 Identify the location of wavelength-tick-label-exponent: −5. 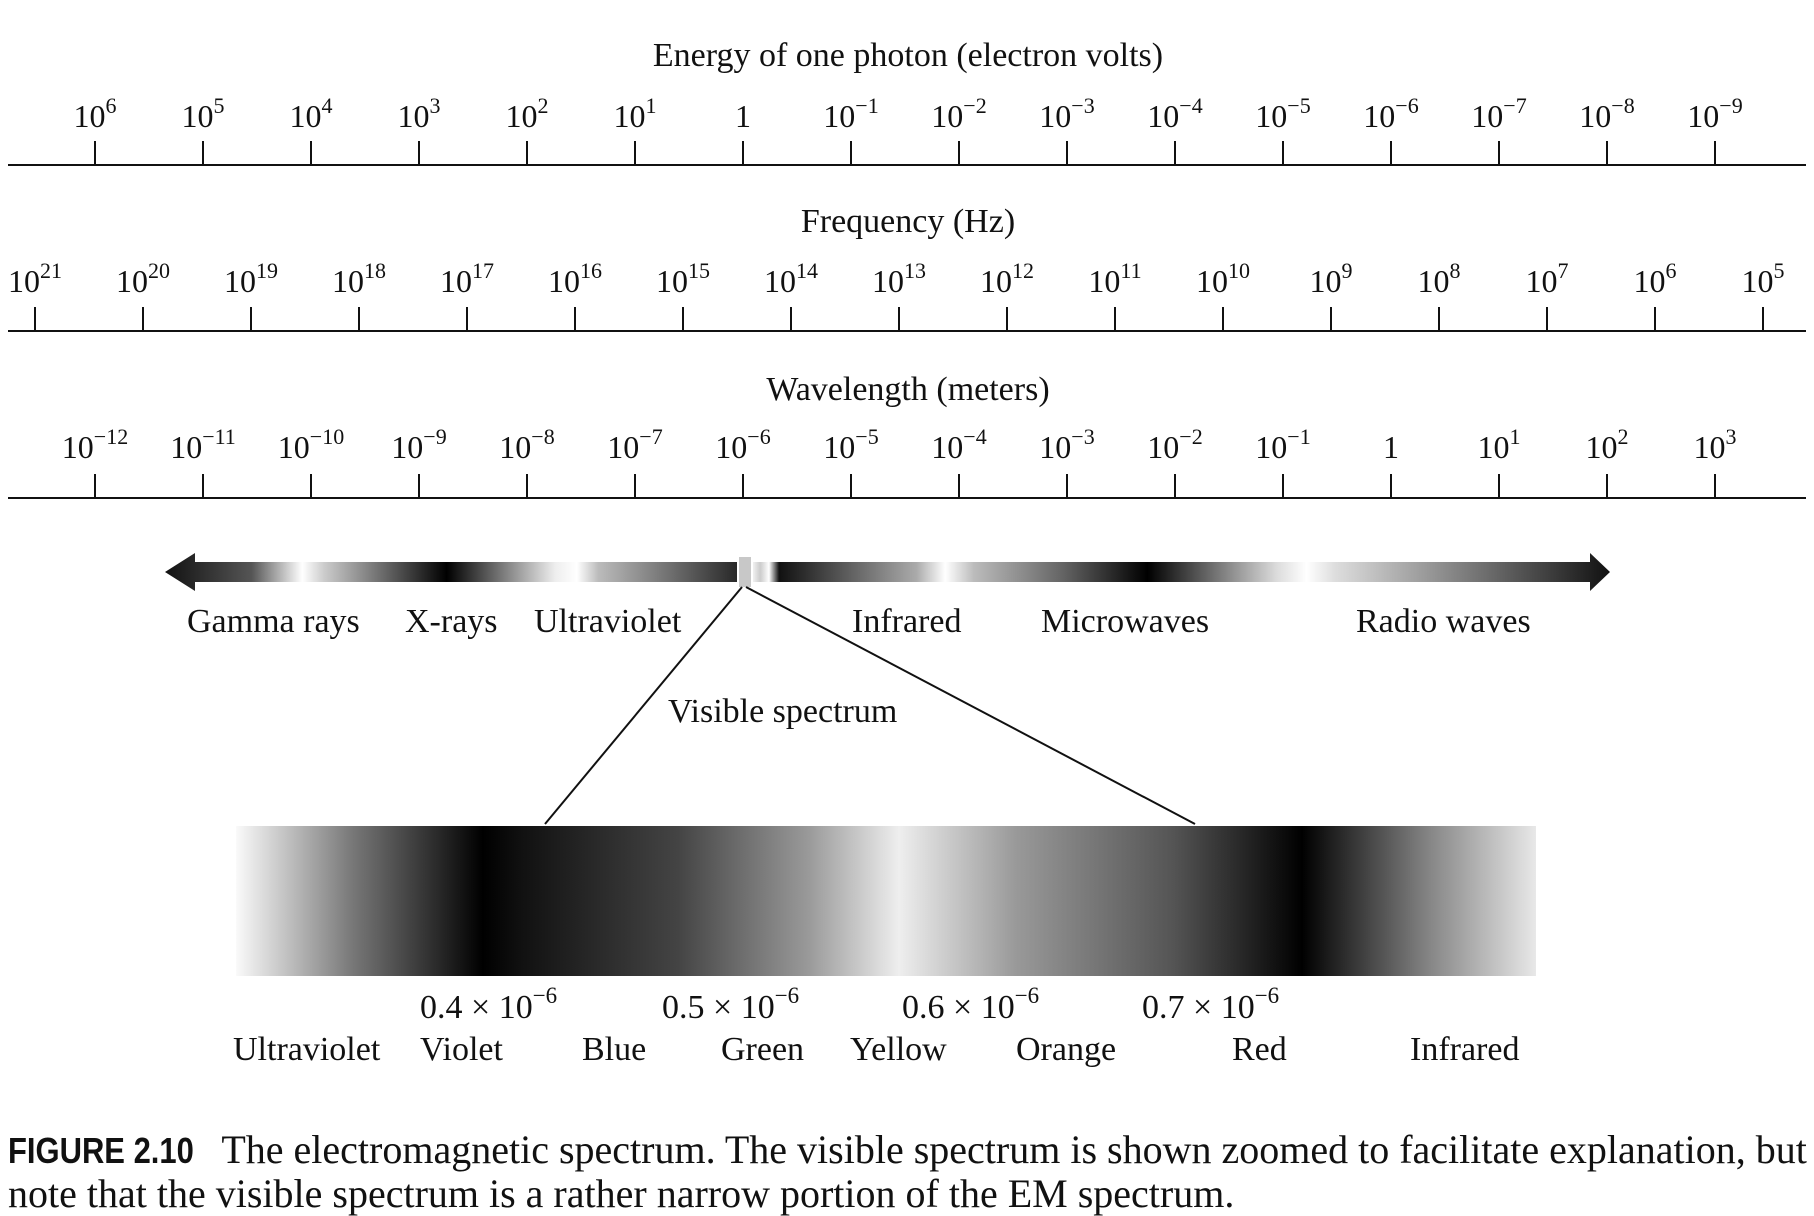
(866, 436).